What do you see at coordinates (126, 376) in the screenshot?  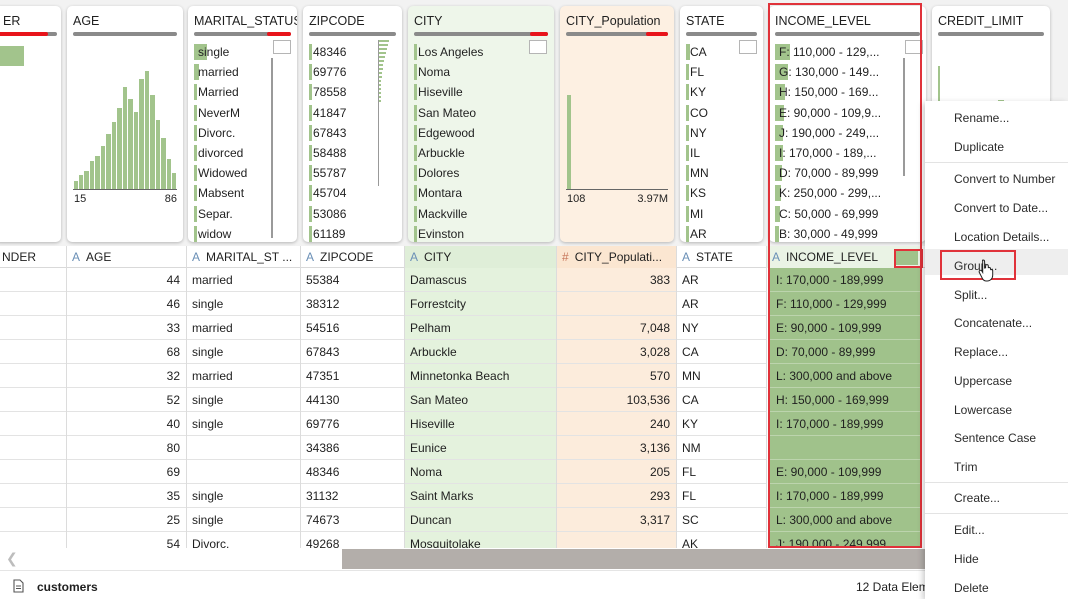 I see `cell-age: 32` at bounding box center [126, 376].